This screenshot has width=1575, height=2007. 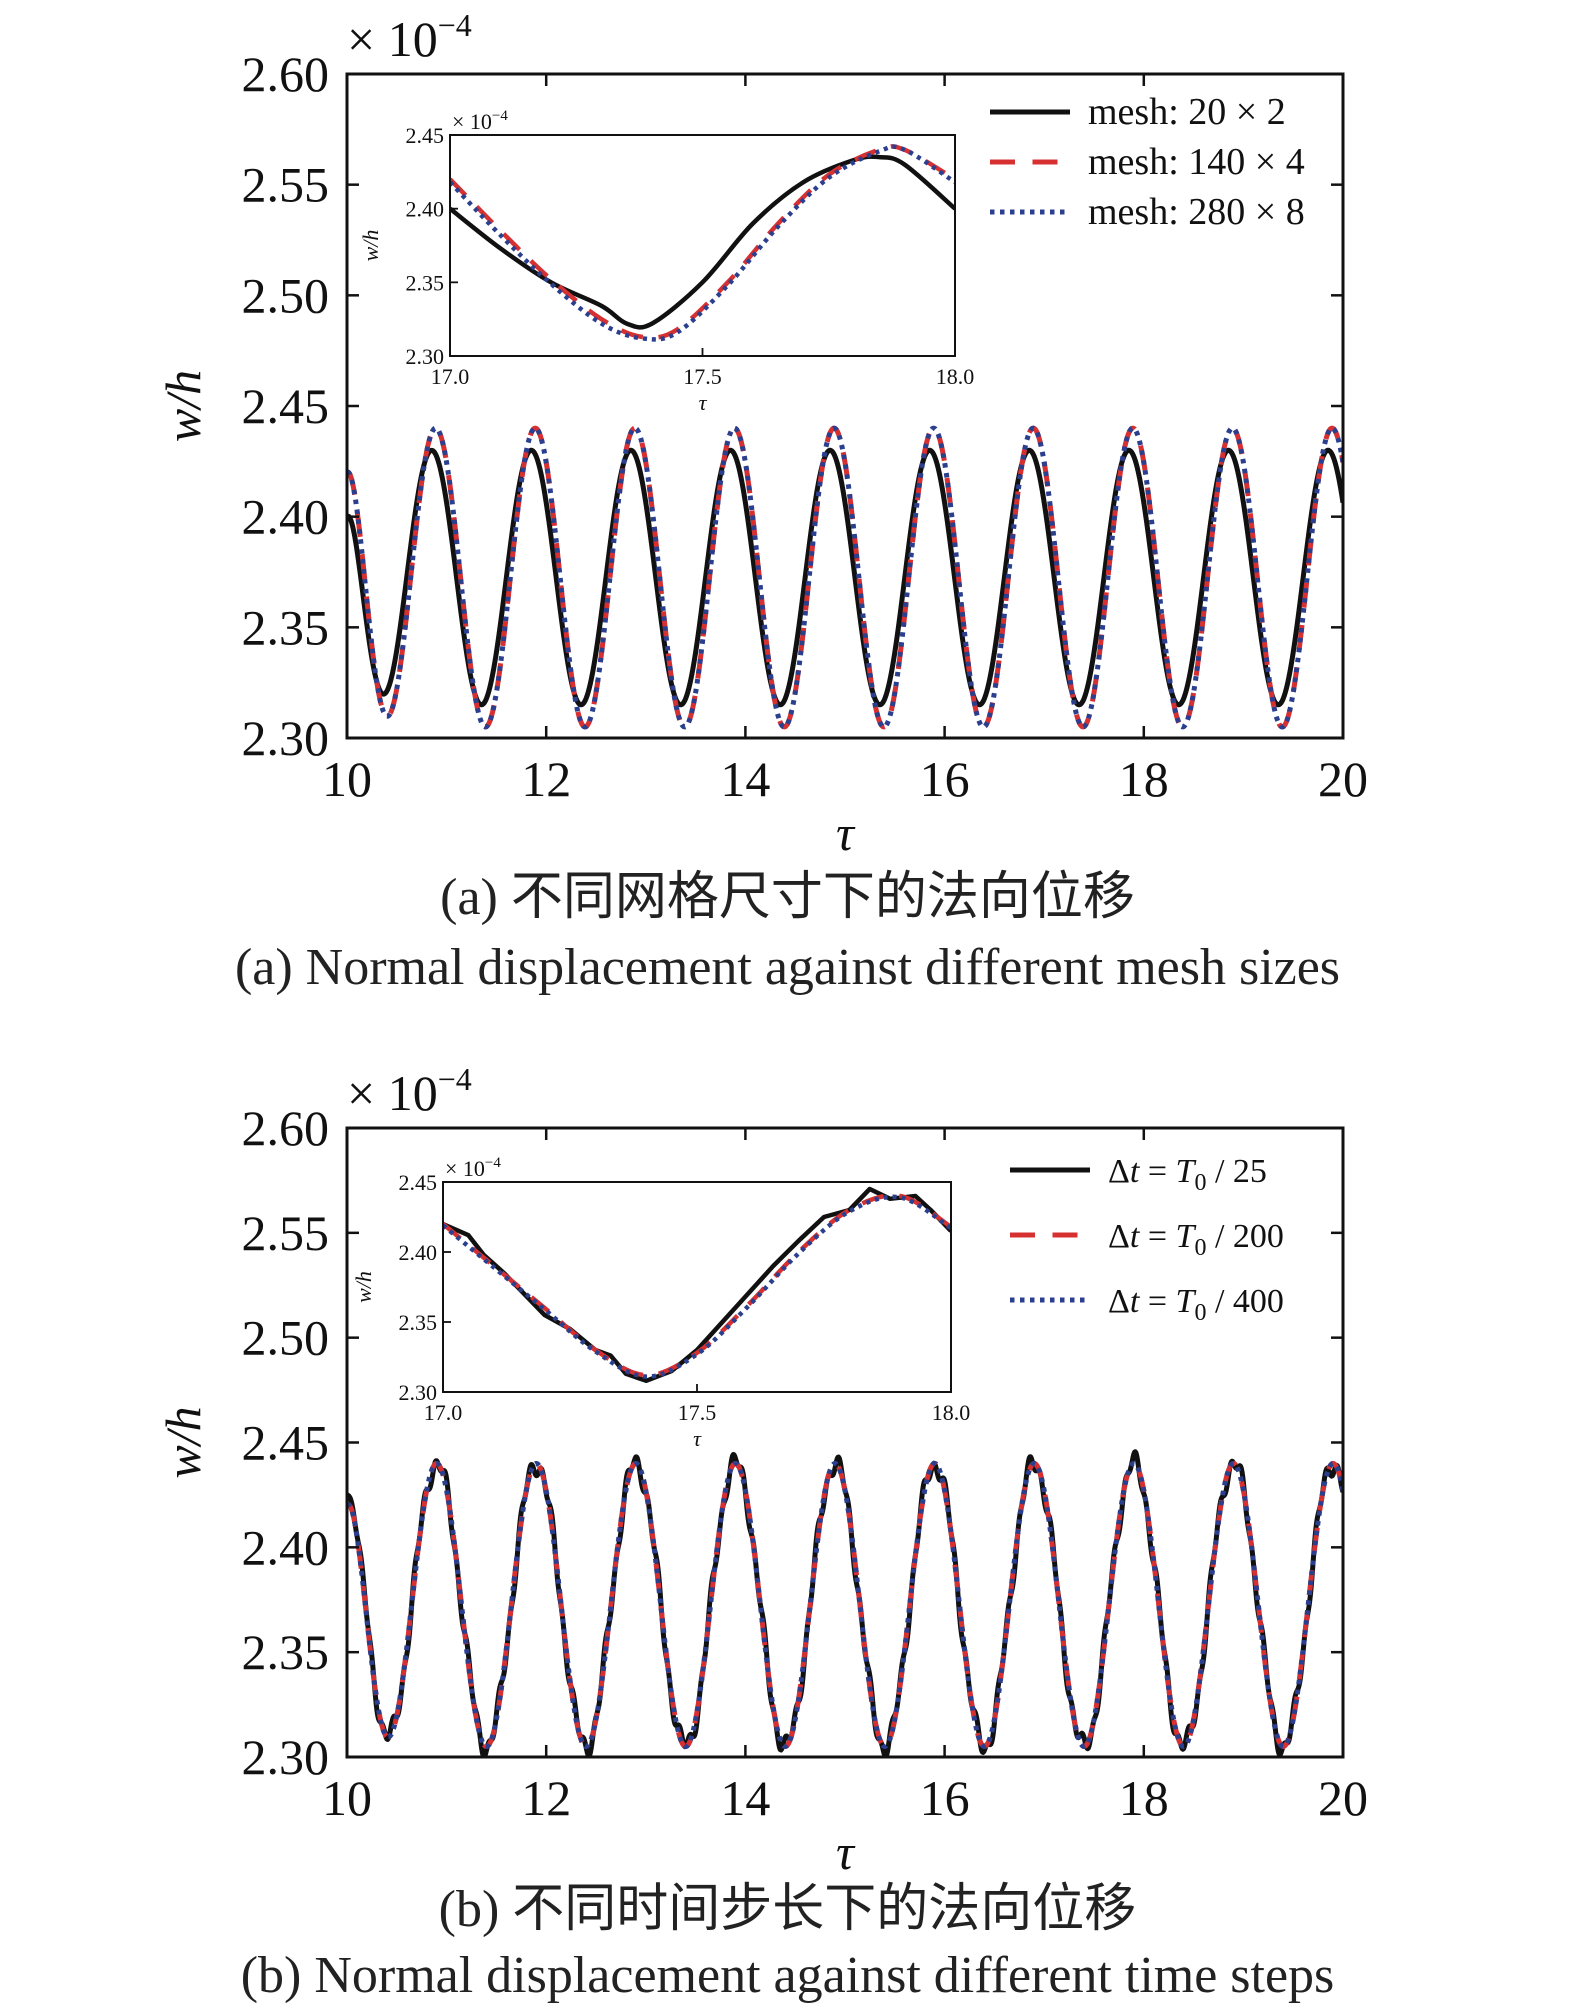 What do you see at coordinates (787, 897) in the screenshot?
I see `caption-a-chinese: (a) 不同网格尺寸下的法向位移` at bounding box center [787, 897].